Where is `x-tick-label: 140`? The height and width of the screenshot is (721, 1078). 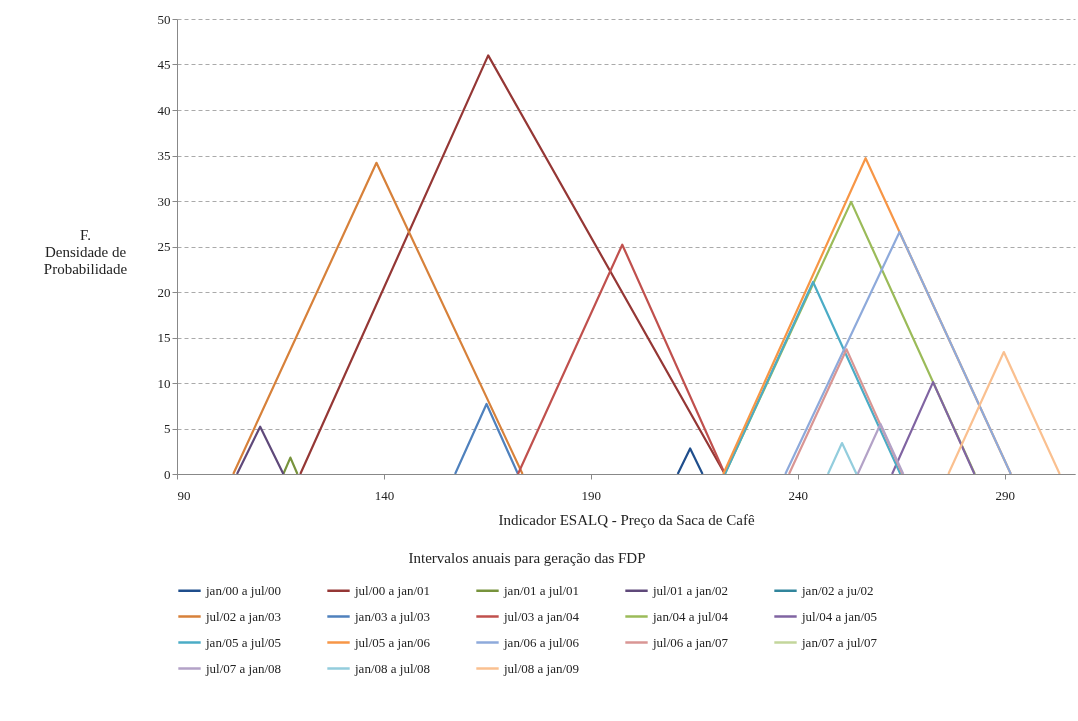 x-tick-label: 140 is located at coordinates (384, 495).